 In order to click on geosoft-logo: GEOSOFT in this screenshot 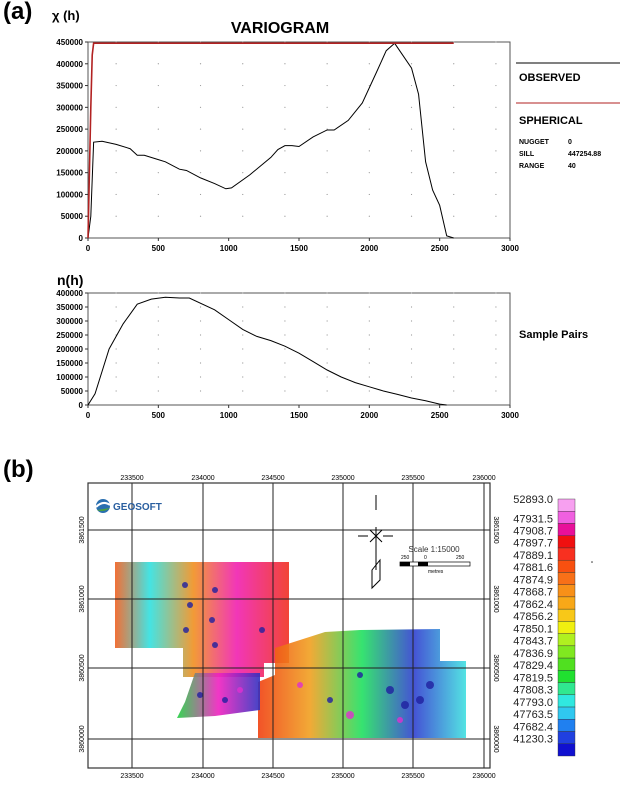, I will do `click(128, 506)`.